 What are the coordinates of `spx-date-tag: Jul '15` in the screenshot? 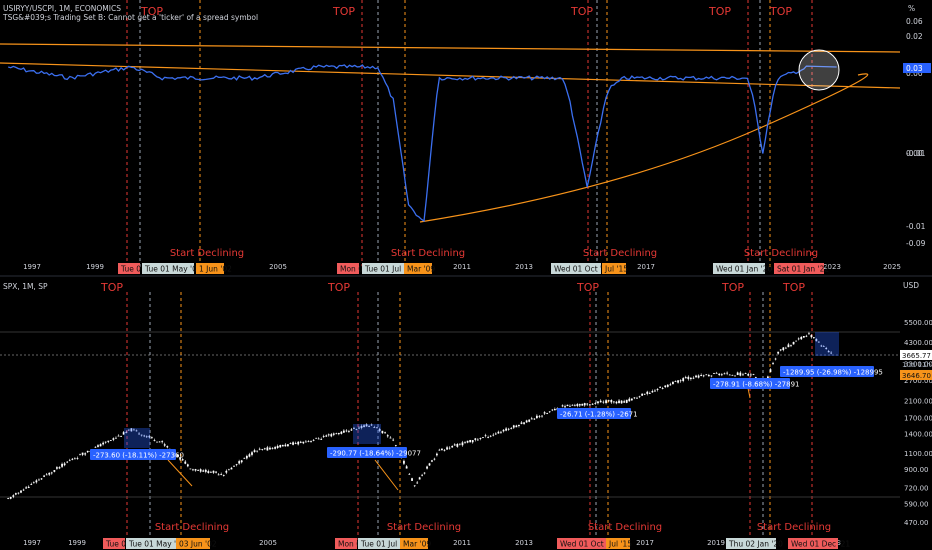 It's located at (620, 544).